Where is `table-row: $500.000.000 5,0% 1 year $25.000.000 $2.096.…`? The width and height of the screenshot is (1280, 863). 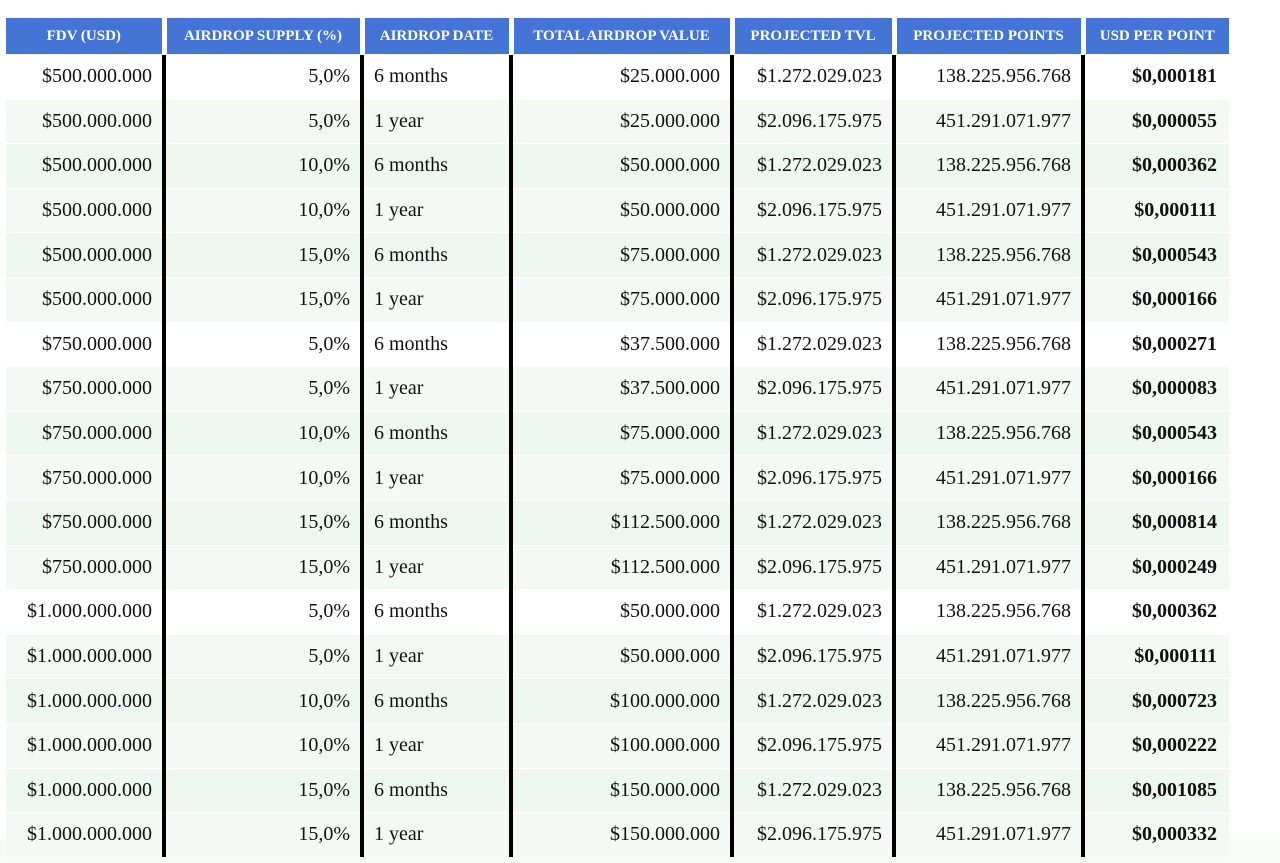
table-row: $500.000.000 5,0% 1 year $25.000.000 $2.096.… is located at coordinates (617, 121).